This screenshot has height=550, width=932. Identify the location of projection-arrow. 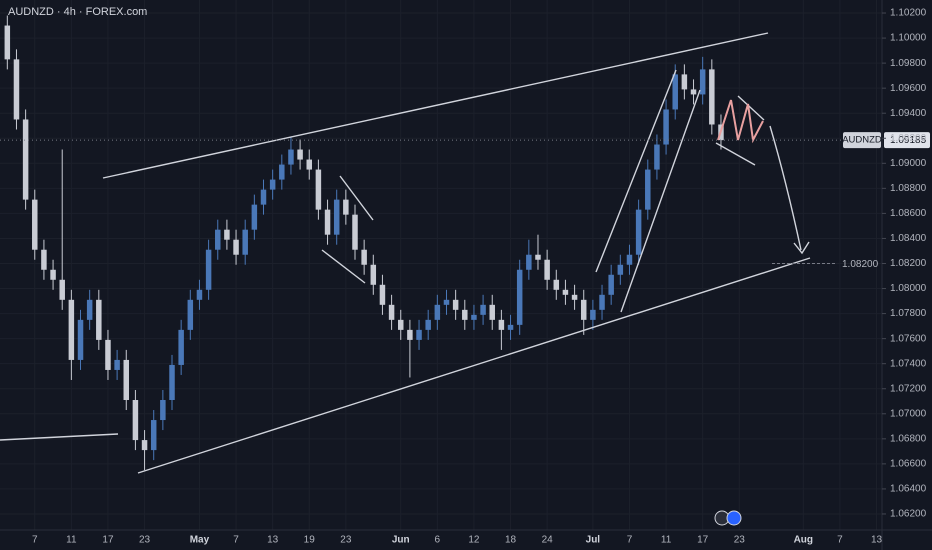
(785, 188).